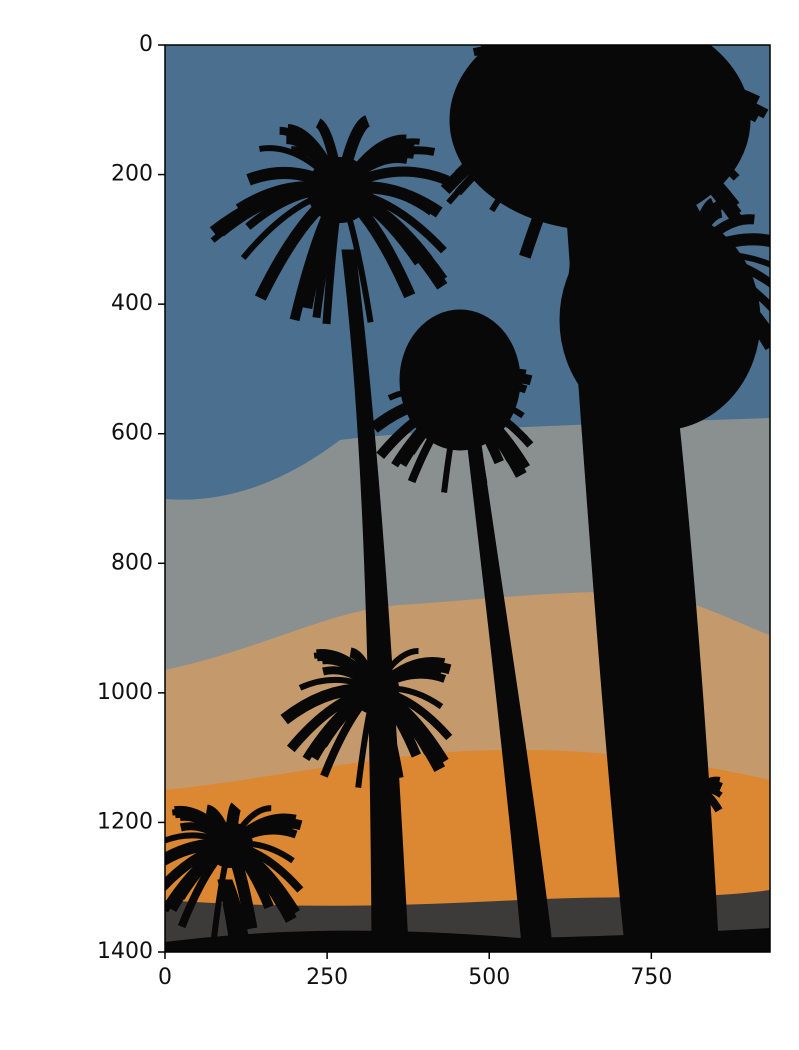 The width and height of the screenshot is (799, 1050). Describe the element at coordinates (132, 174) in the screenshot. I see `y-tick-label: 200` at that location.